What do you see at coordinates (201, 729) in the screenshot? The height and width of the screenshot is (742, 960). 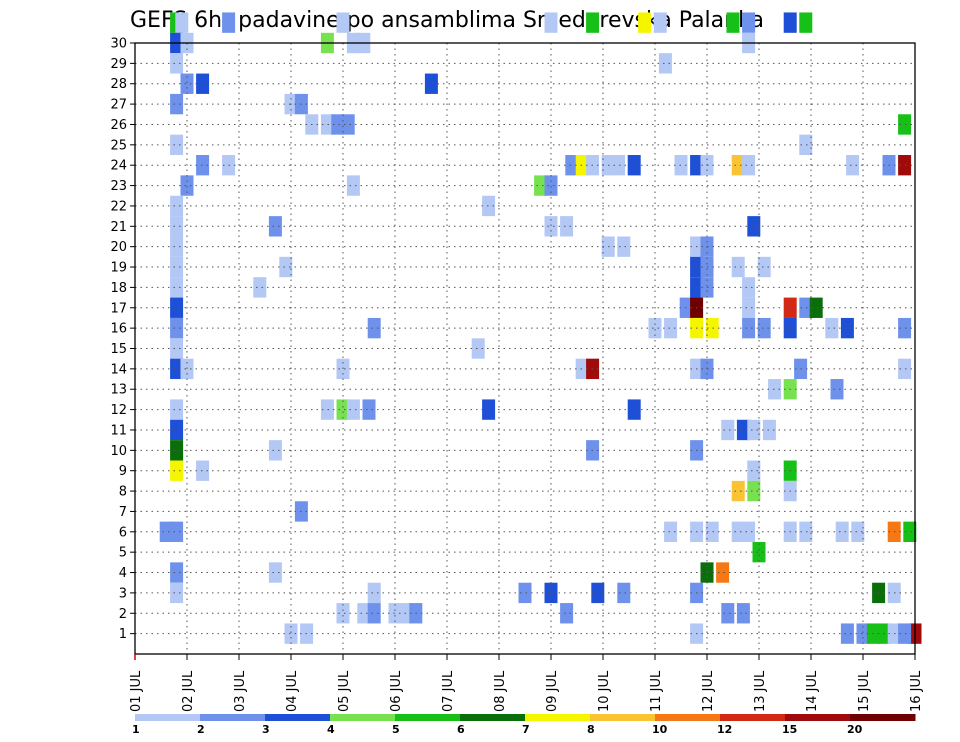 I see `colorbar-label: 2` at bounding box center [201, 729].